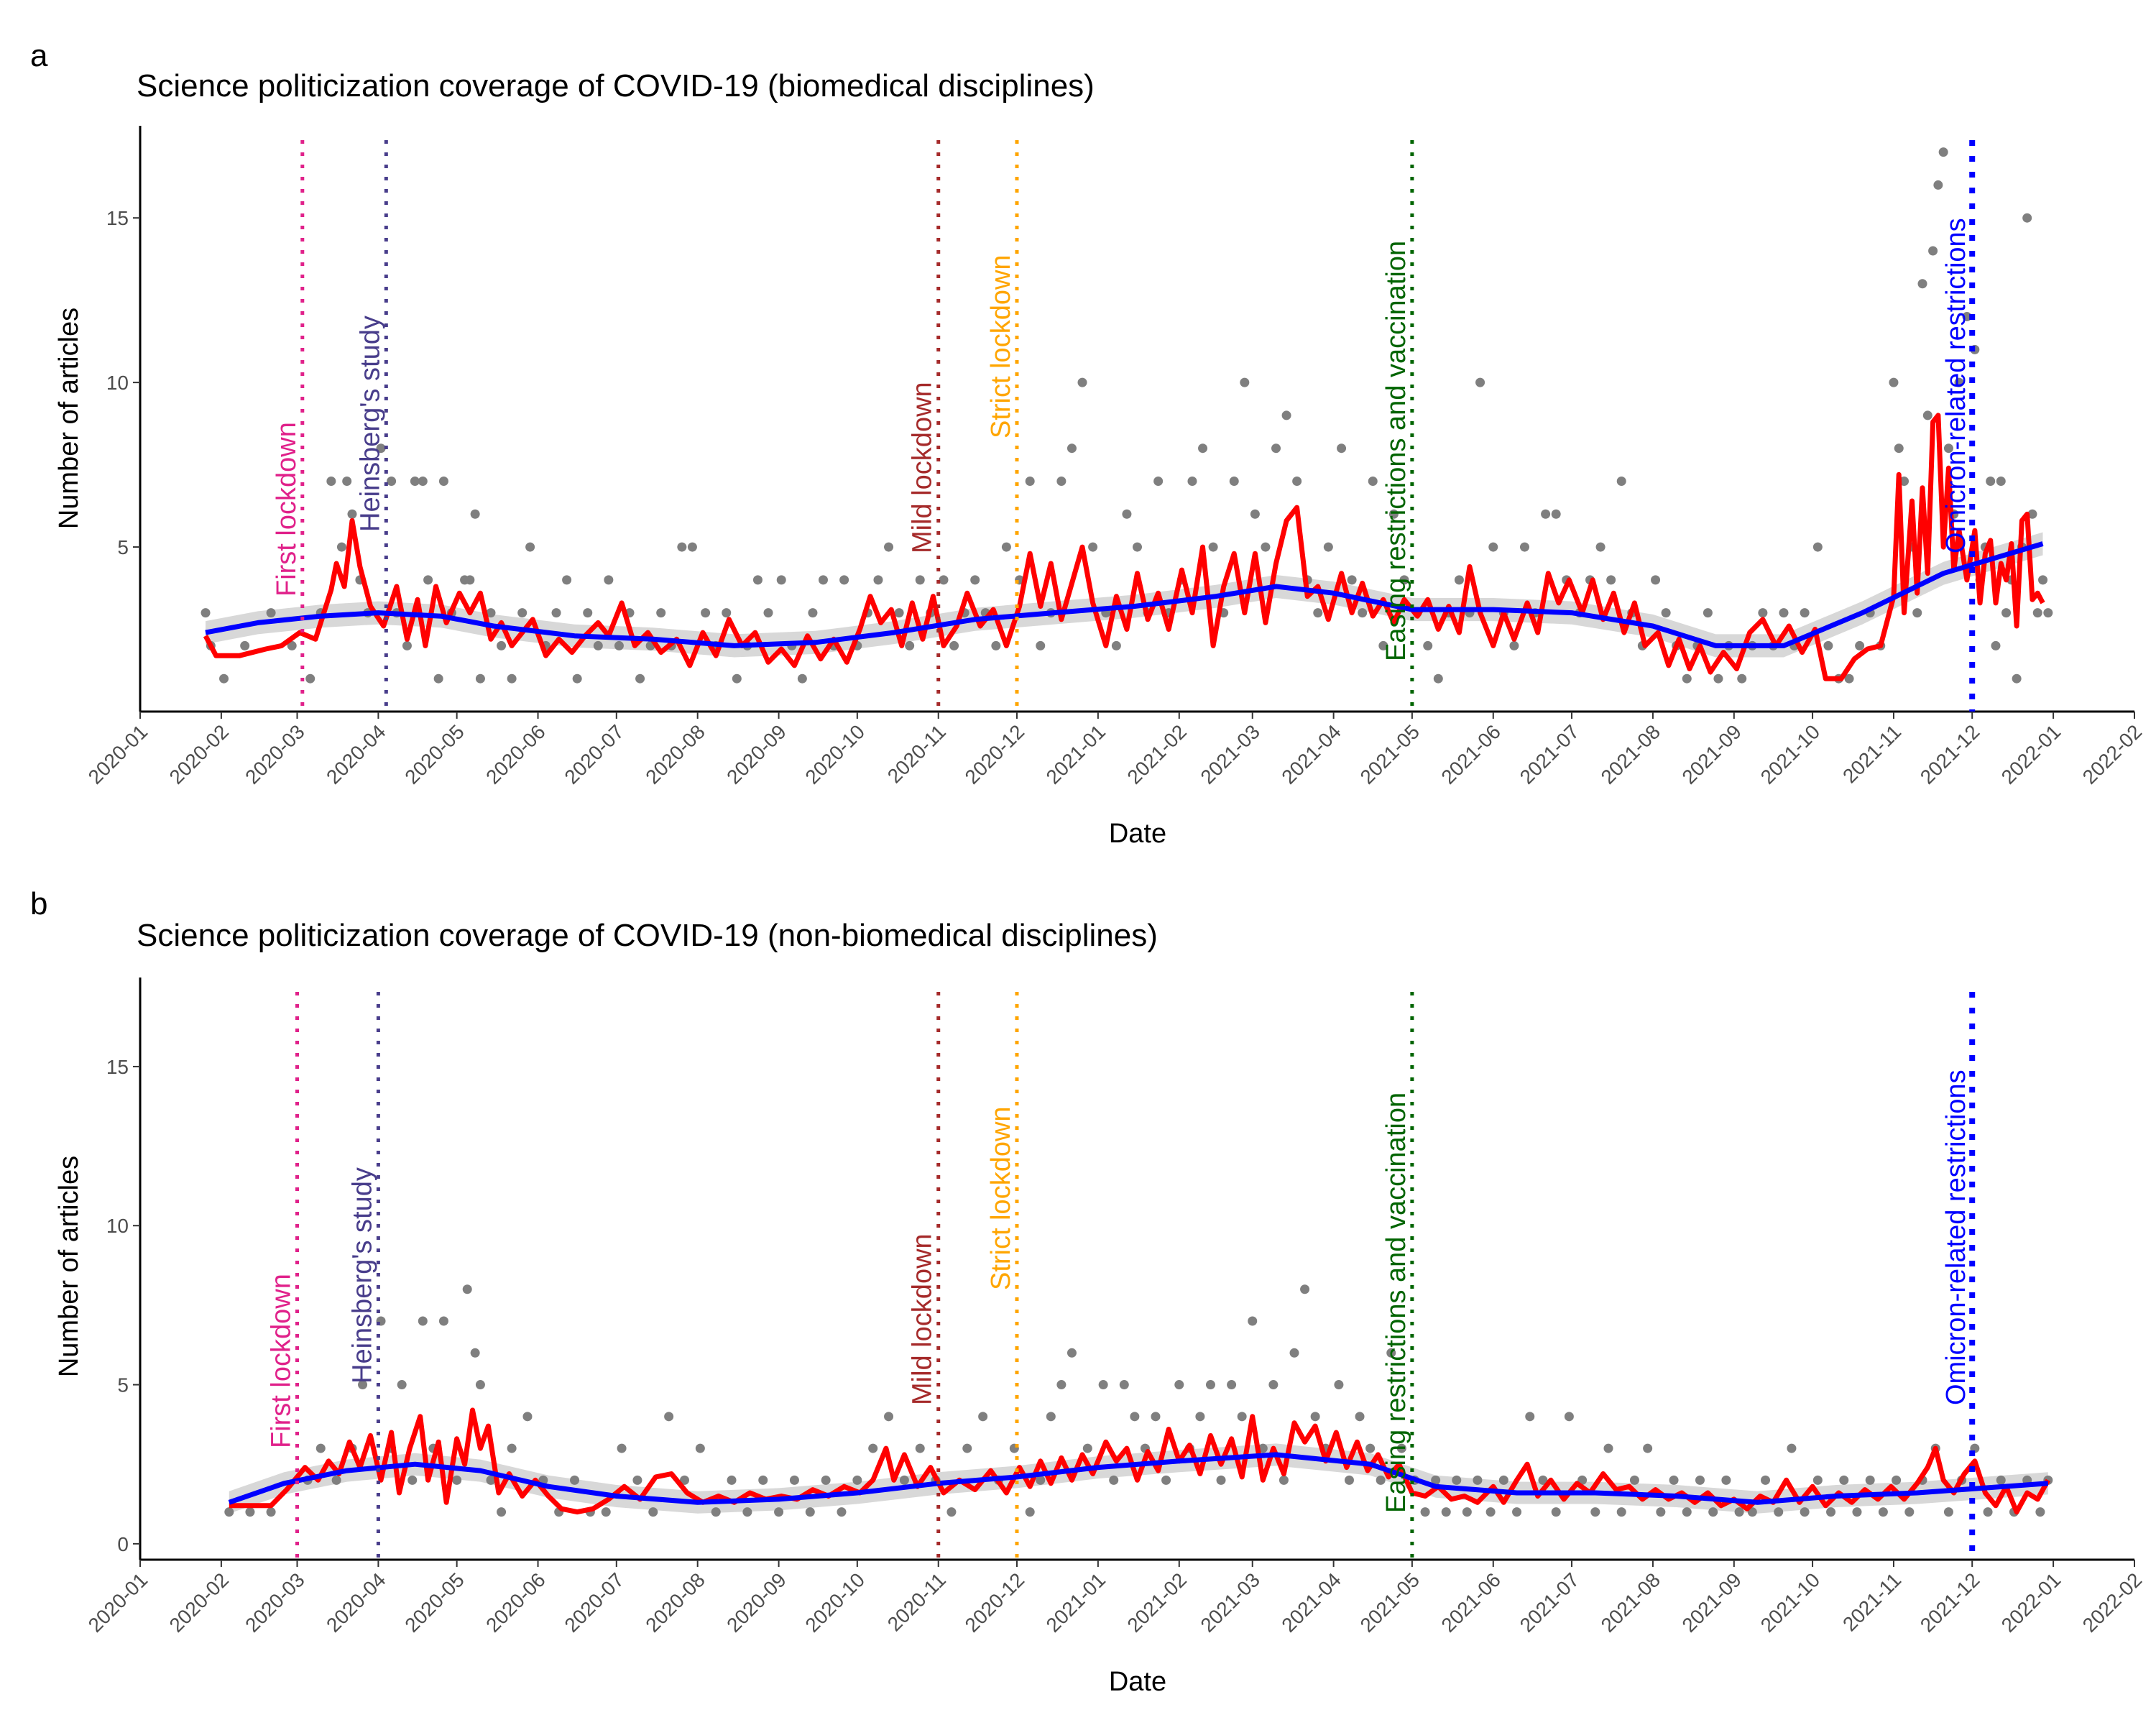 The height and width of the screenshot is (1725, 2156). Describe the element at coordinates (1157, 754) in the screenshot. I see `x-tick-label: 2021-02` at that location.